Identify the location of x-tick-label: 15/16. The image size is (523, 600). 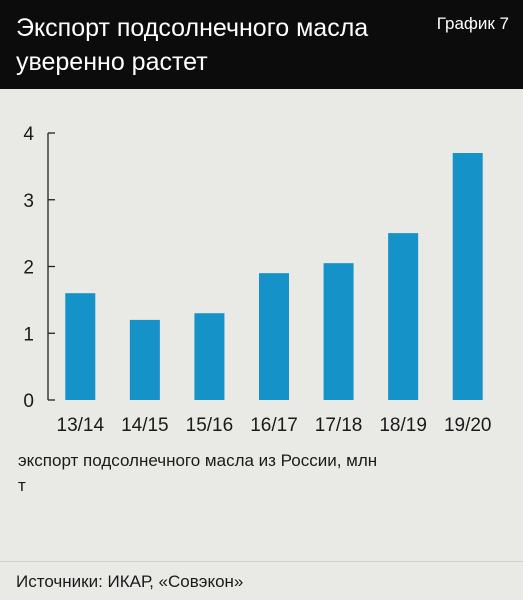
(210, 425).